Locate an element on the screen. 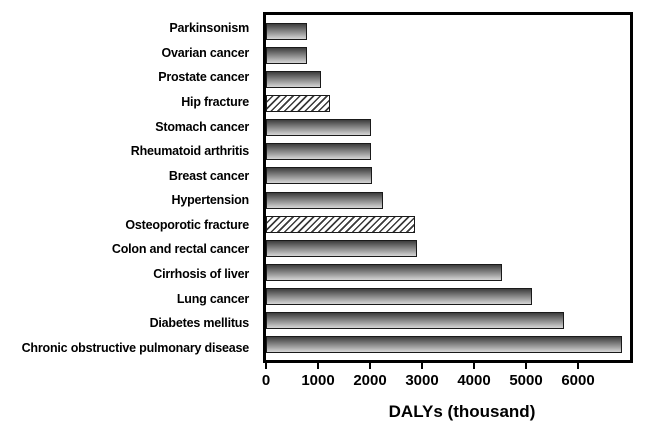  category-label: Prostate cancer is located at coordinates (203, 77).